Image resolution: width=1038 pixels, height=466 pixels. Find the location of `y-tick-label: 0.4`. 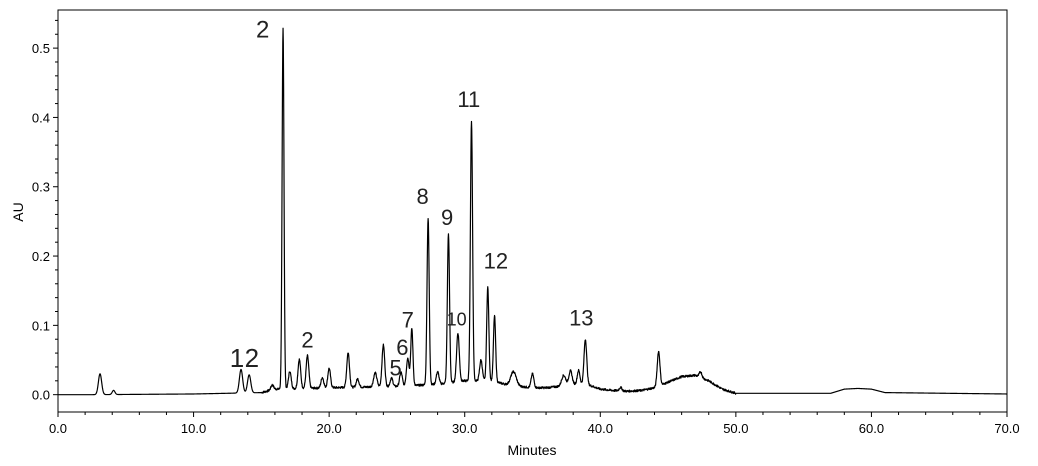

y-tick-label: 0.4 is located at coordinates (41, 117).